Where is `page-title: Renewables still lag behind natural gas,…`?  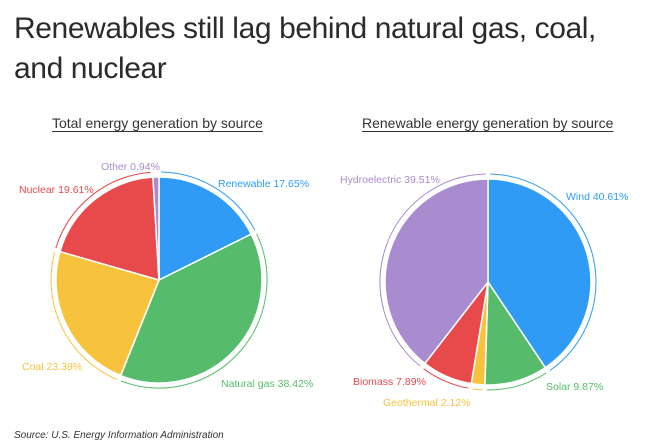
page-title: Renewables still lag behind natural gas,… is located at coordinates (305, 48).